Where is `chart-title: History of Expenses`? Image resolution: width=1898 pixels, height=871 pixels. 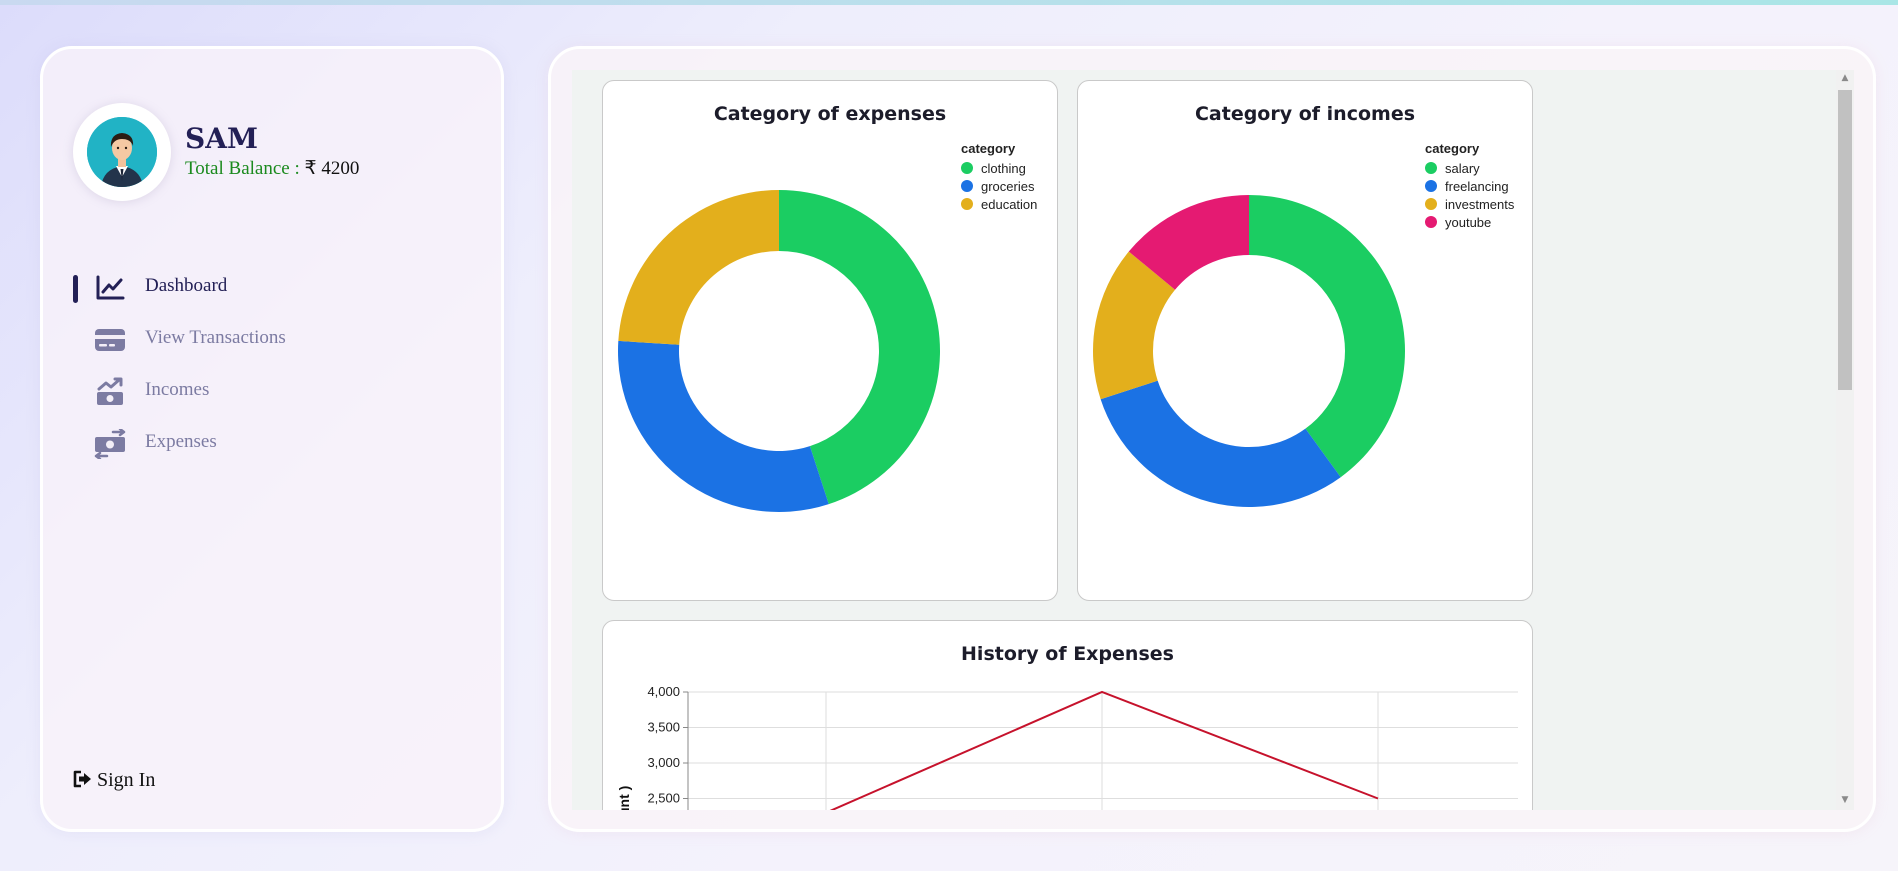
chart-title: History of Expenses is located at coordinates (1067, 654).